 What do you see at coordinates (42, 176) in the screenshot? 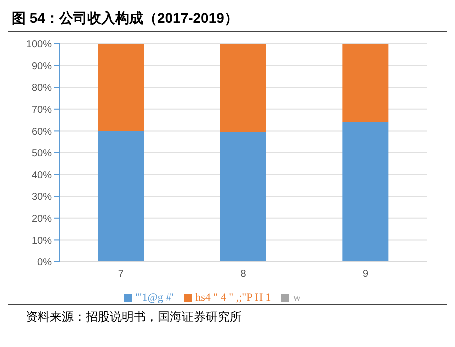
I see `y-tick-label: 40%` at bounding box center [42, 176].